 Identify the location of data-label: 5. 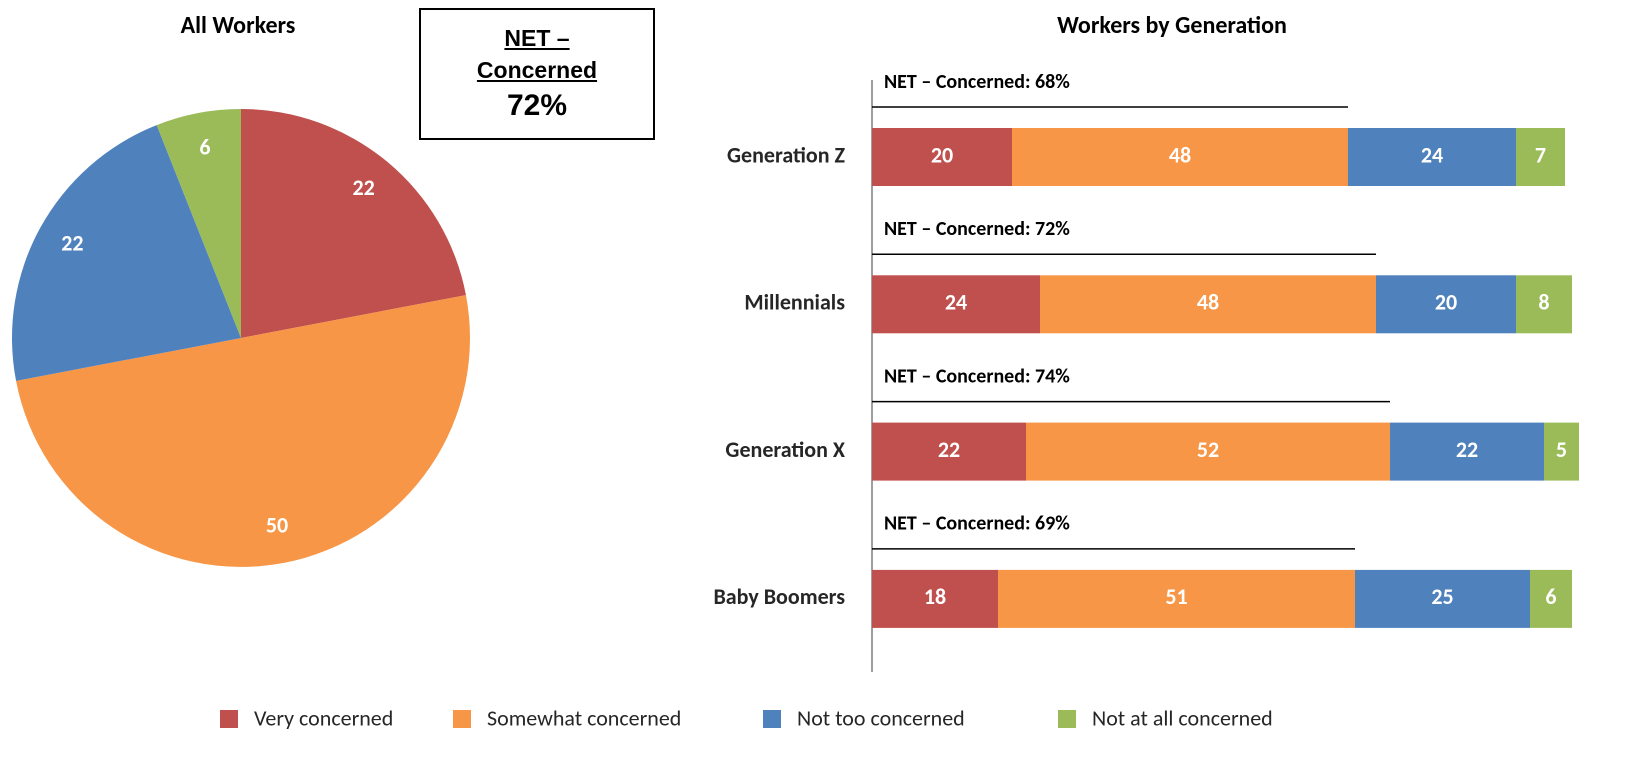
(1561, 449).